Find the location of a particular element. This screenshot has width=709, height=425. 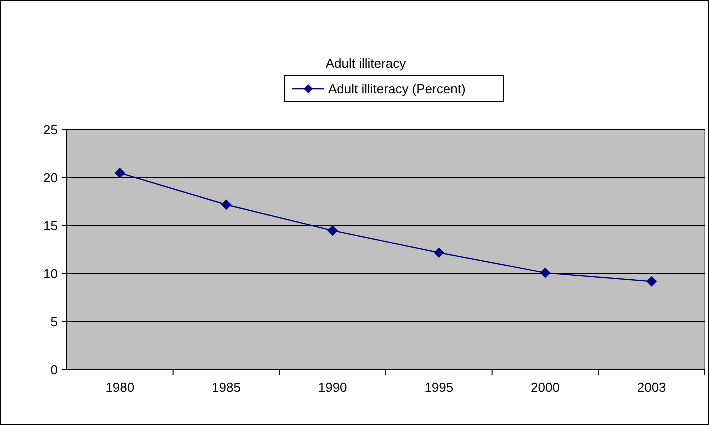

y-tick-label: 5 is located at coordinates (54, 322).